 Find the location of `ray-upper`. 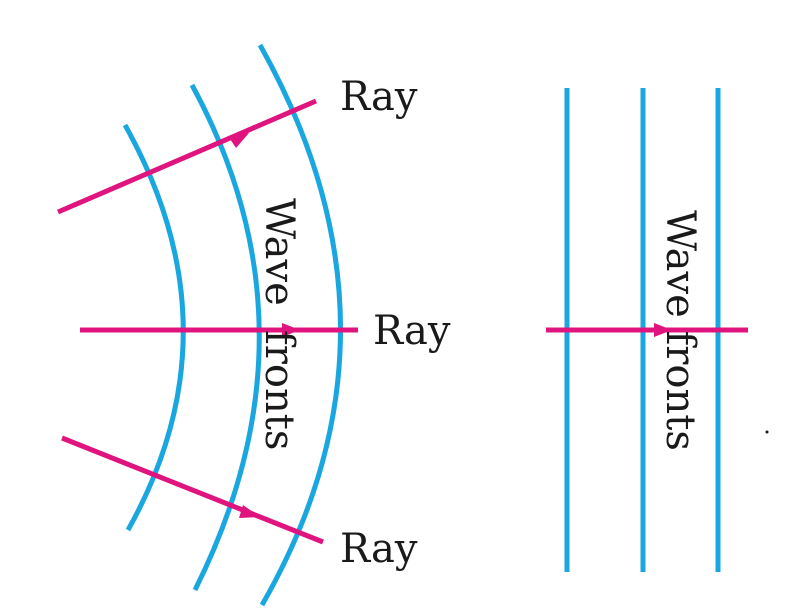

ray-upper is located at coordinates (187, 156).